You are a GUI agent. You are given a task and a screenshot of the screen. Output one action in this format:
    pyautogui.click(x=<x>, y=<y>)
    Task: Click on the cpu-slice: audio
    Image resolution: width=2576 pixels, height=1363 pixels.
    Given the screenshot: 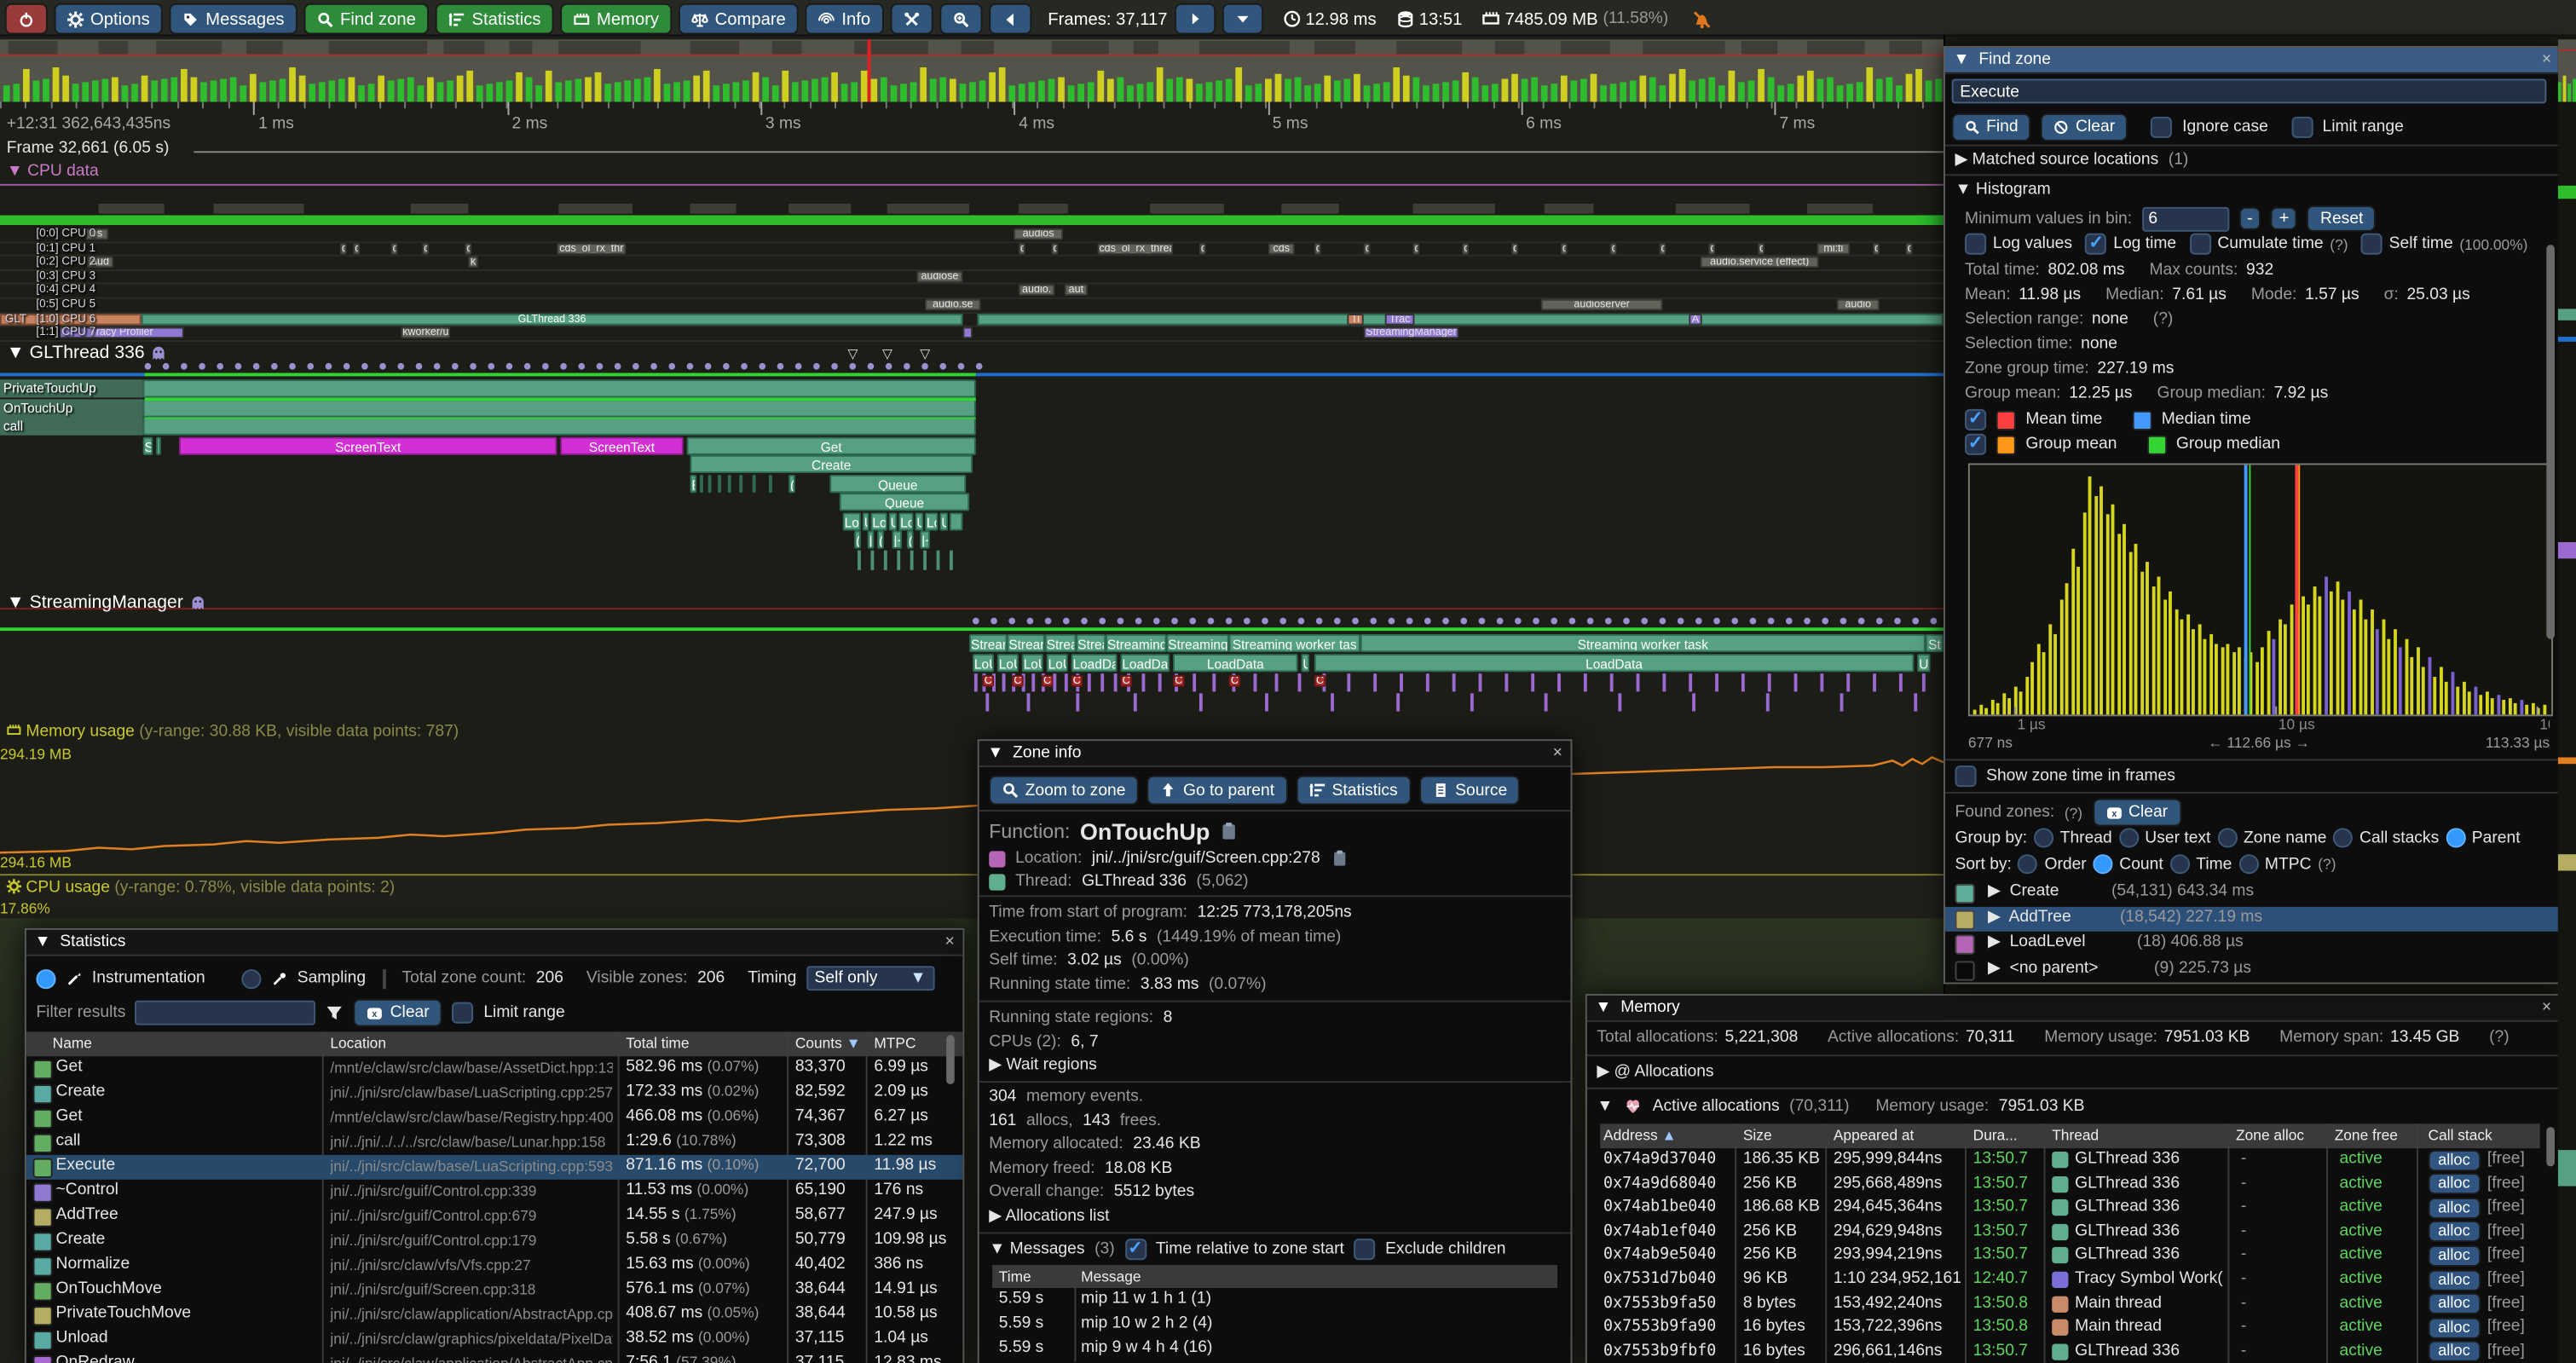 What is the action you would take?
    pyautogui.click(x=1858, y=304)
    